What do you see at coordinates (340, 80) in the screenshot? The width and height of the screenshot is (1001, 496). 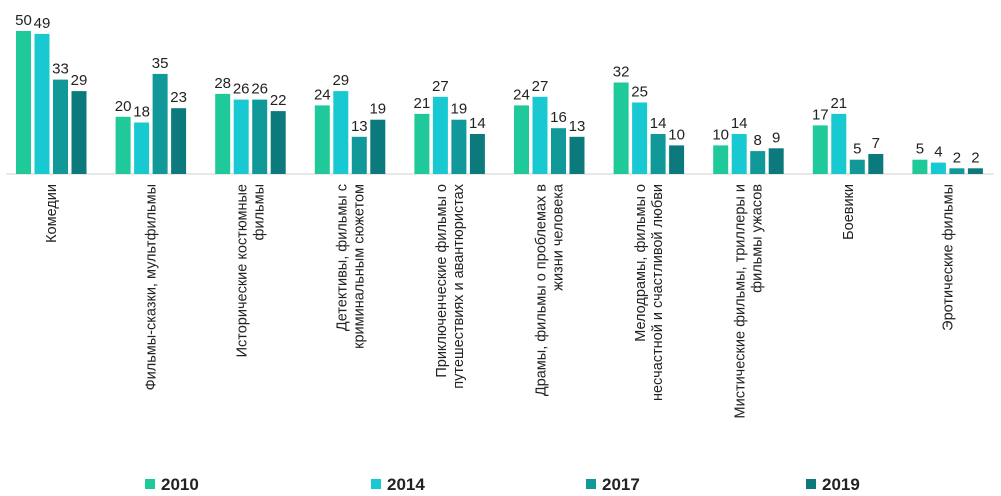 I see `value-label-2014-cat-3: 29` at bounding box center [340, 80].